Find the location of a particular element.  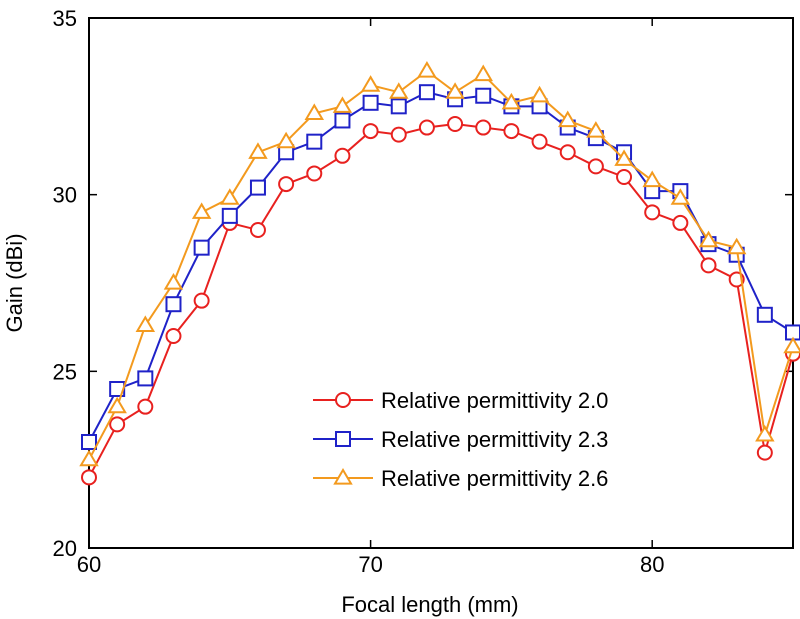

y-tick-label: 35 is located at coordinates (65, 18).